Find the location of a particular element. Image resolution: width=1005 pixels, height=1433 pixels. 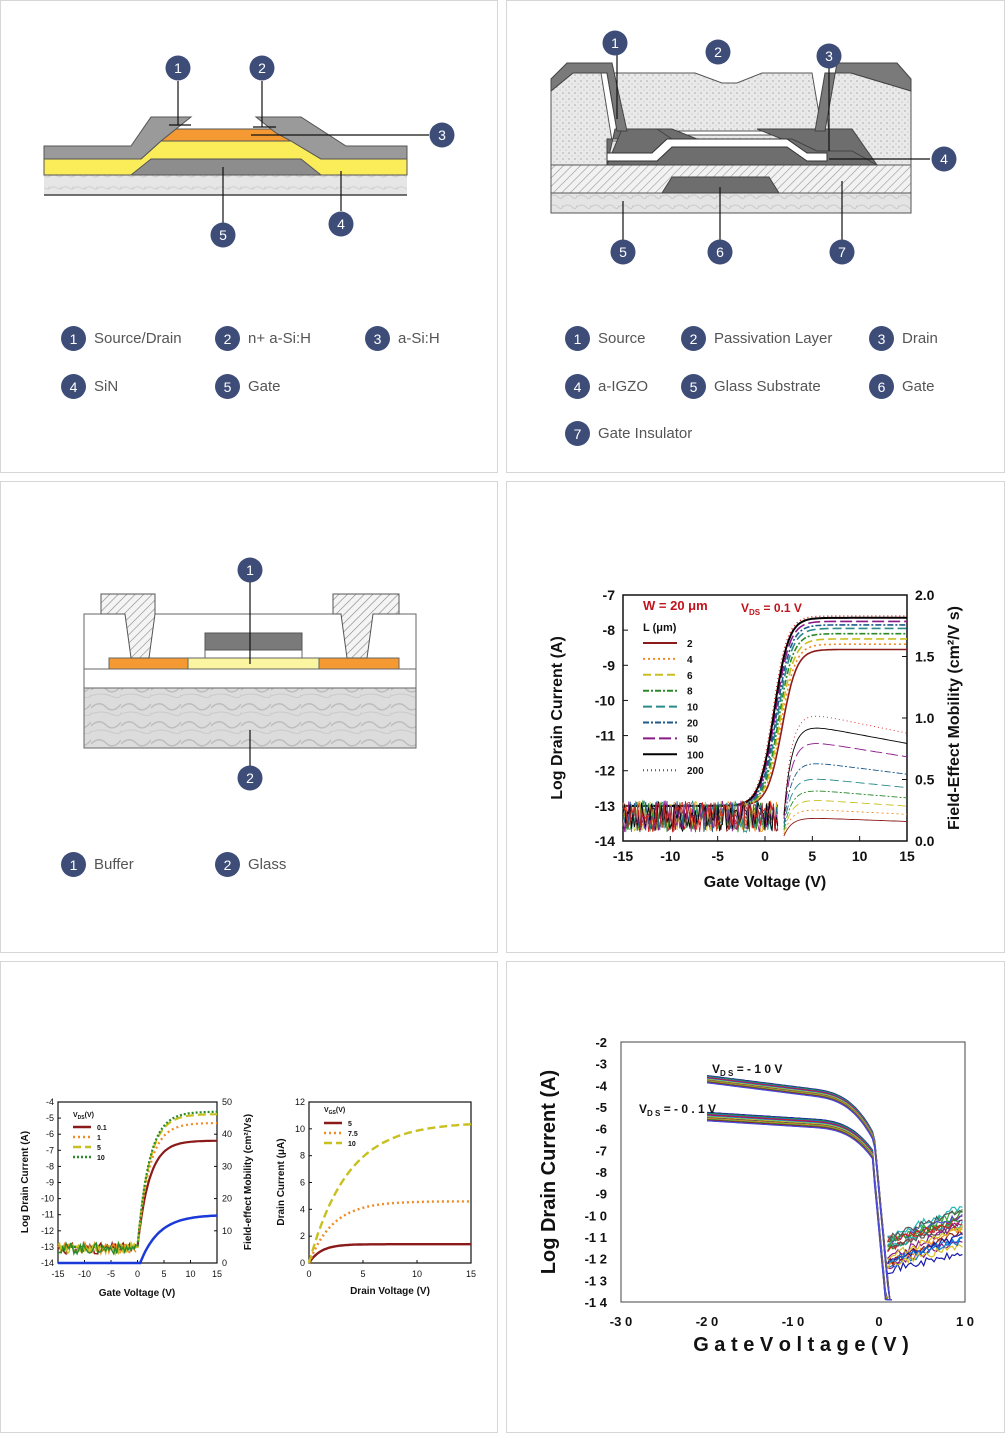

legend-item-source: 1 Source is located at coordinates (605, 338).